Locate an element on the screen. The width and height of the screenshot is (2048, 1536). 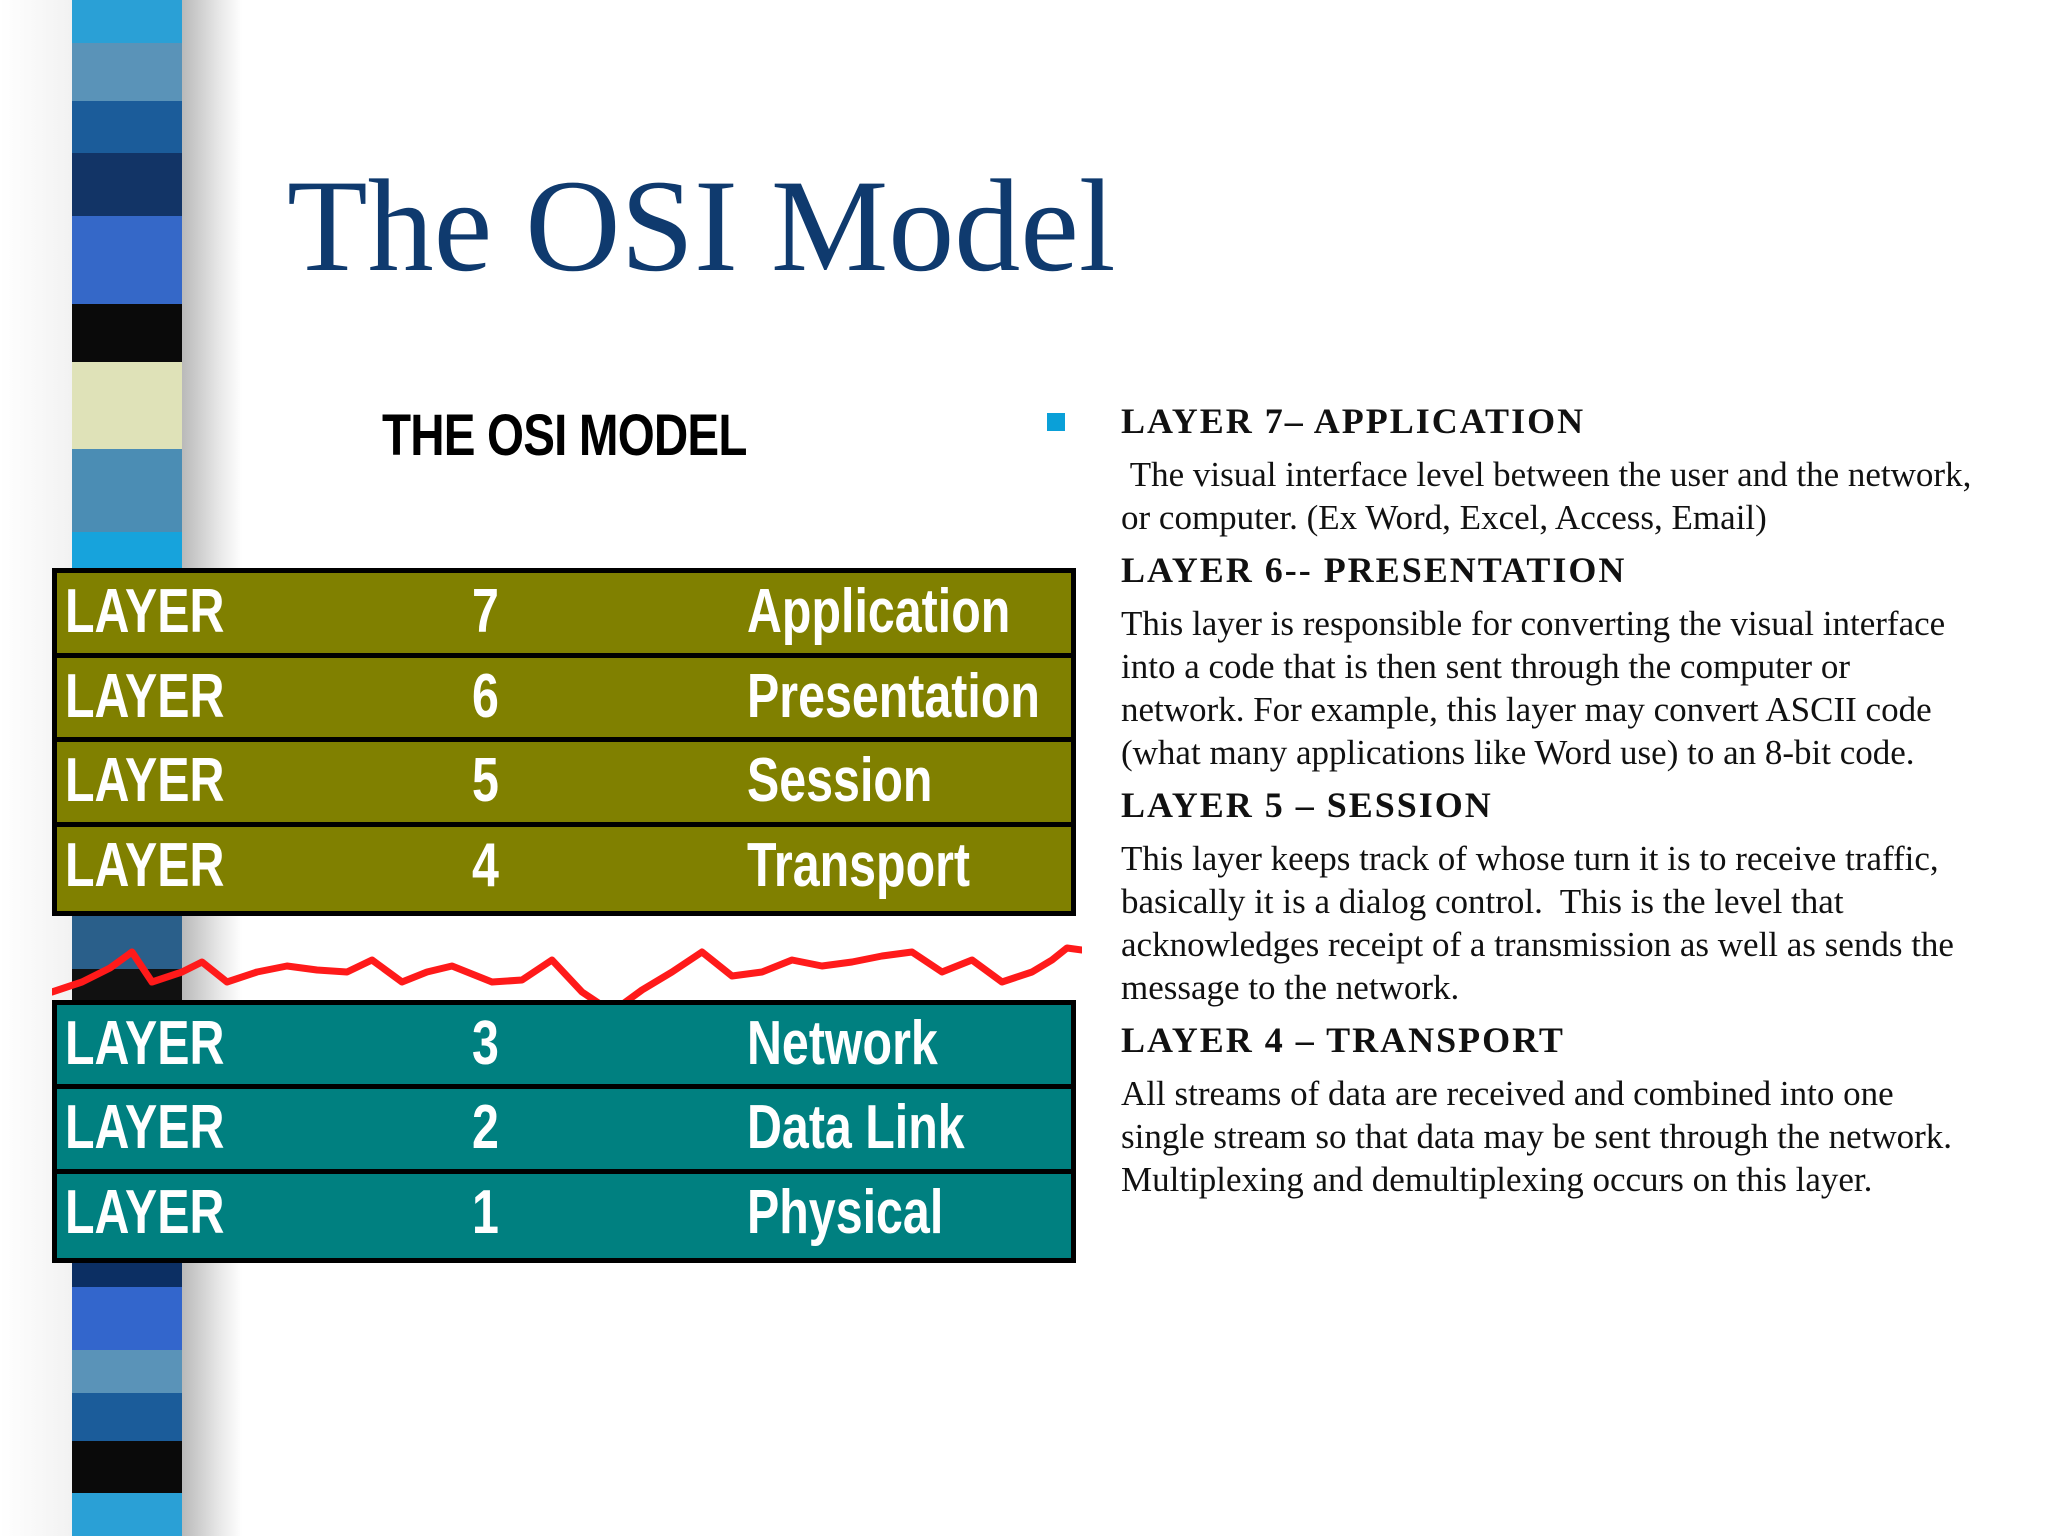
layer-number: 7 is located at coordinates (485, 611).